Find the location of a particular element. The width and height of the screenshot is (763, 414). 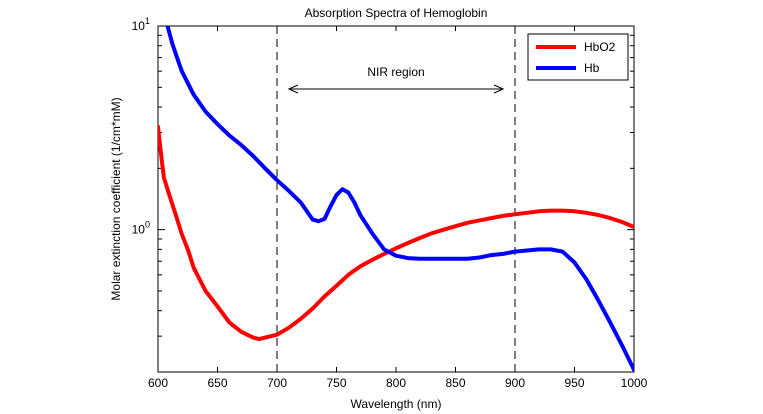

legend-box is located at coordinates (578, 57).